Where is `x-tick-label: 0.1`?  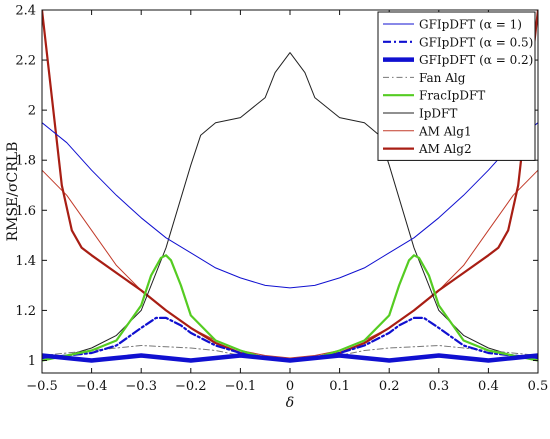
x-tick-label: 0.1 is located at coordinates (339, 386).